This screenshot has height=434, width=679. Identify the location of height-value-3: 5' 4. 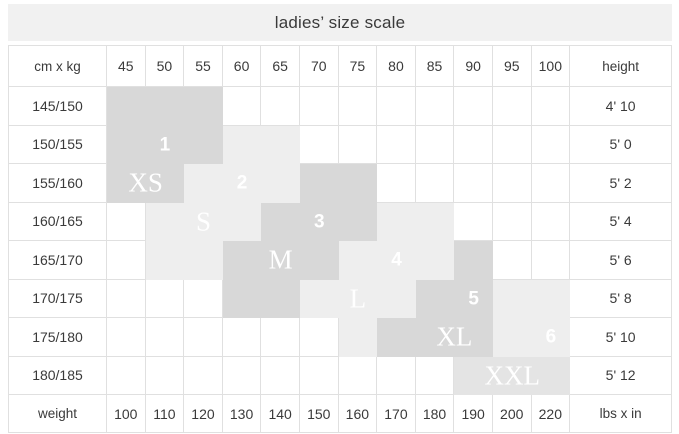
(621, 221).